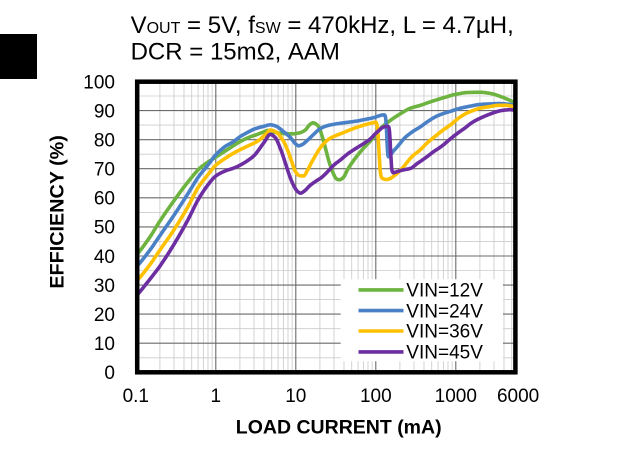  I want to click on svg-text: 70, so click(104, 170).